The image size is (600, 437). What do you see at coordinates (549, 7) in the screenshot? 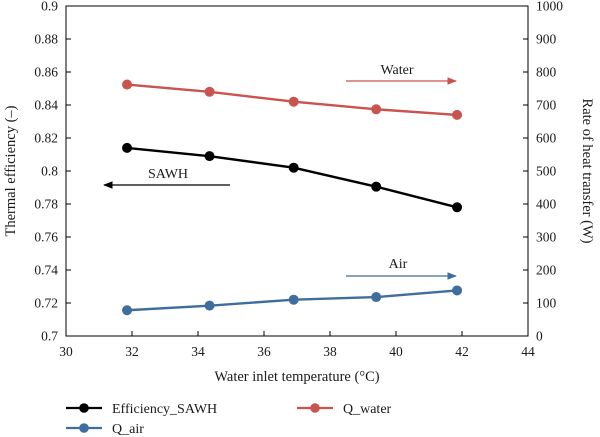
I see `y-right-tick-label-1000: 1000` at bounding box center [549, 7].